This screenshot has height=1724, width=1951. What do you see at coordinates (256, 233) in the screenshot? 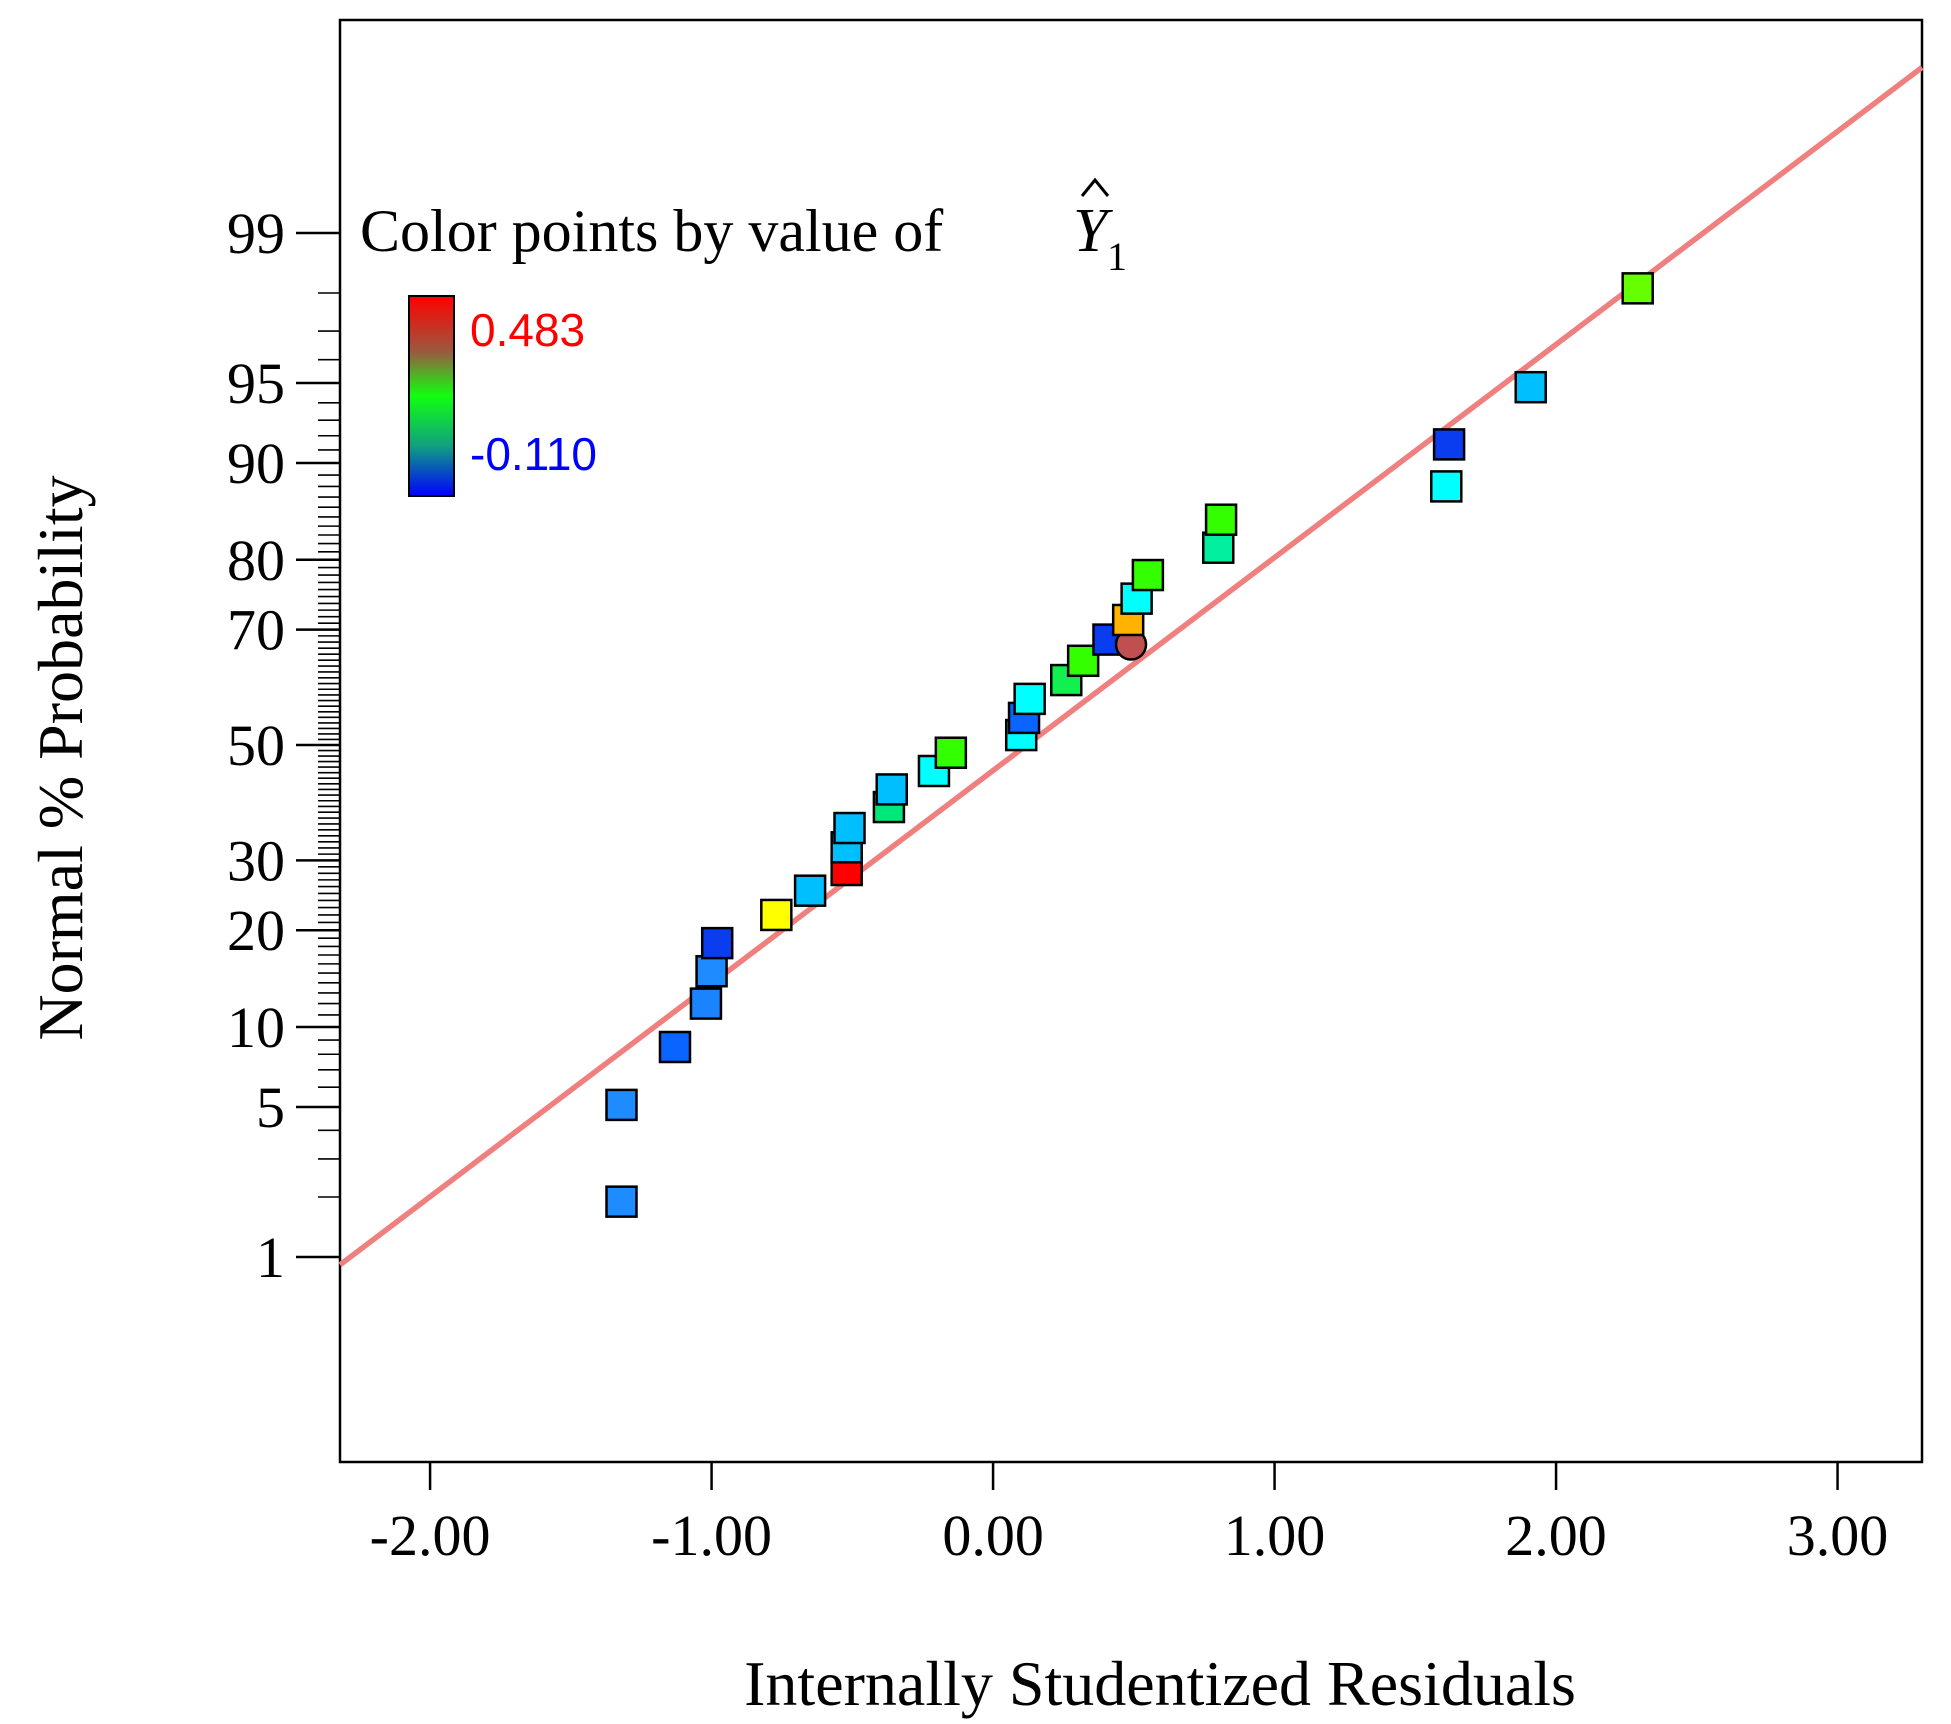
I see `y-tick-label: 99` at bounding box center [256, 233].